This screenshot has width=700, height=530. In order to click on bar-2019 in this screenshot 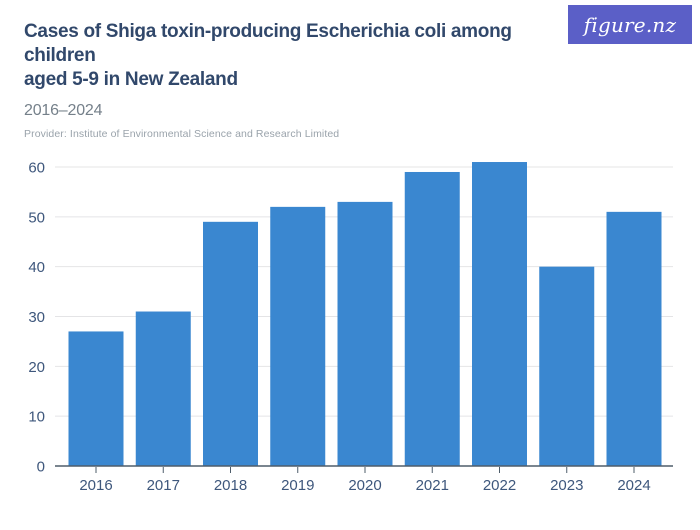, I will do `click(298, 336)`.